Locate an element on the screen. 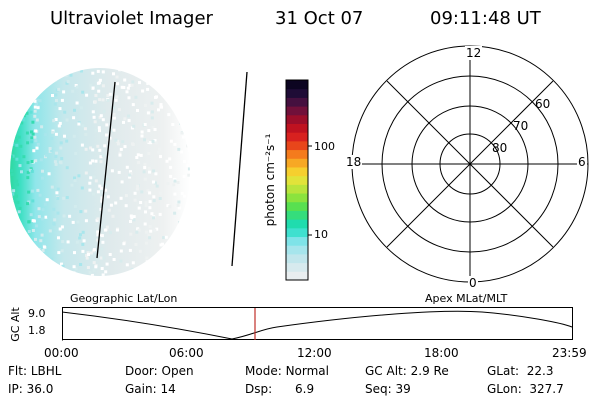  status-glon-value: 327.7 is located at coordinates (546, 389).